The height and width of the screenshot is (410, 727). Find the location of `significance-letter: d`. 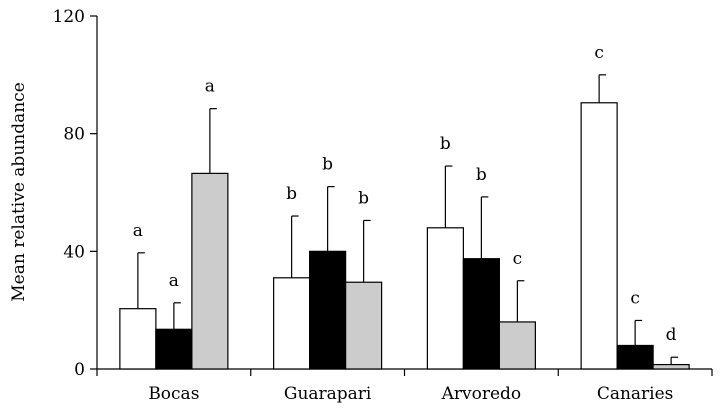

significance-letter: d is located at coordinates (671, 335).